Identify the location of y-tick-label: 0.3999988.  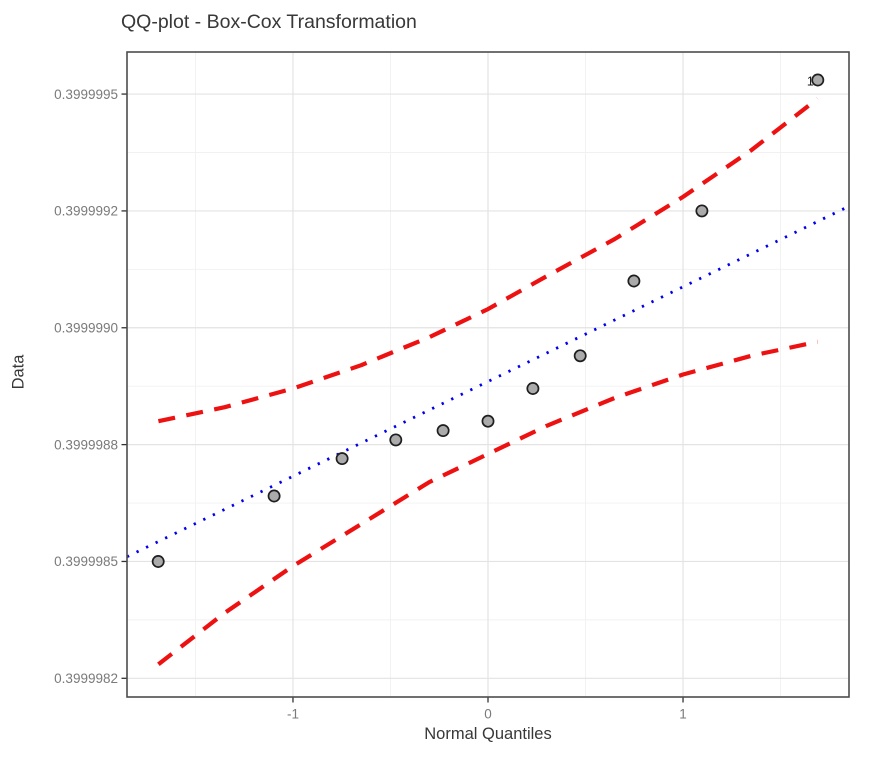
(86, 444).